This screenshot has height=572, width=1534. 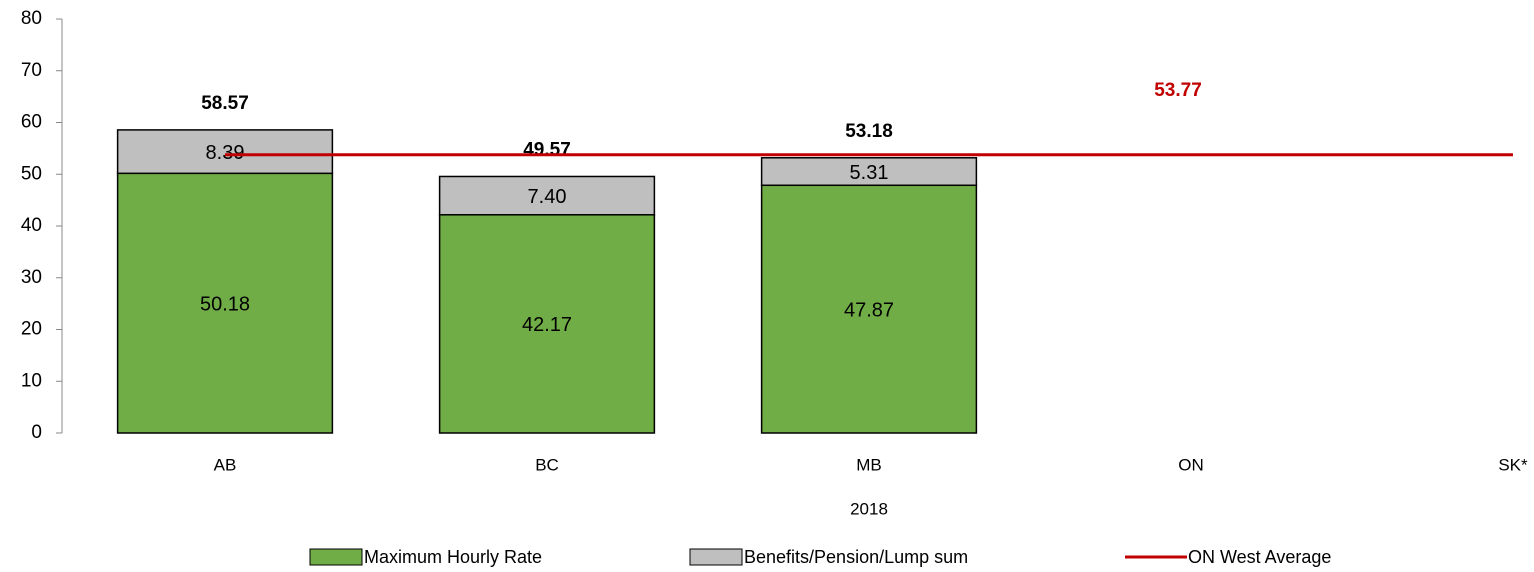 What do you see at coordinates (453, 557) in the screenshot?
I see `legend-label: Maximum Hourly Rate` at bounding box center [453, 557].